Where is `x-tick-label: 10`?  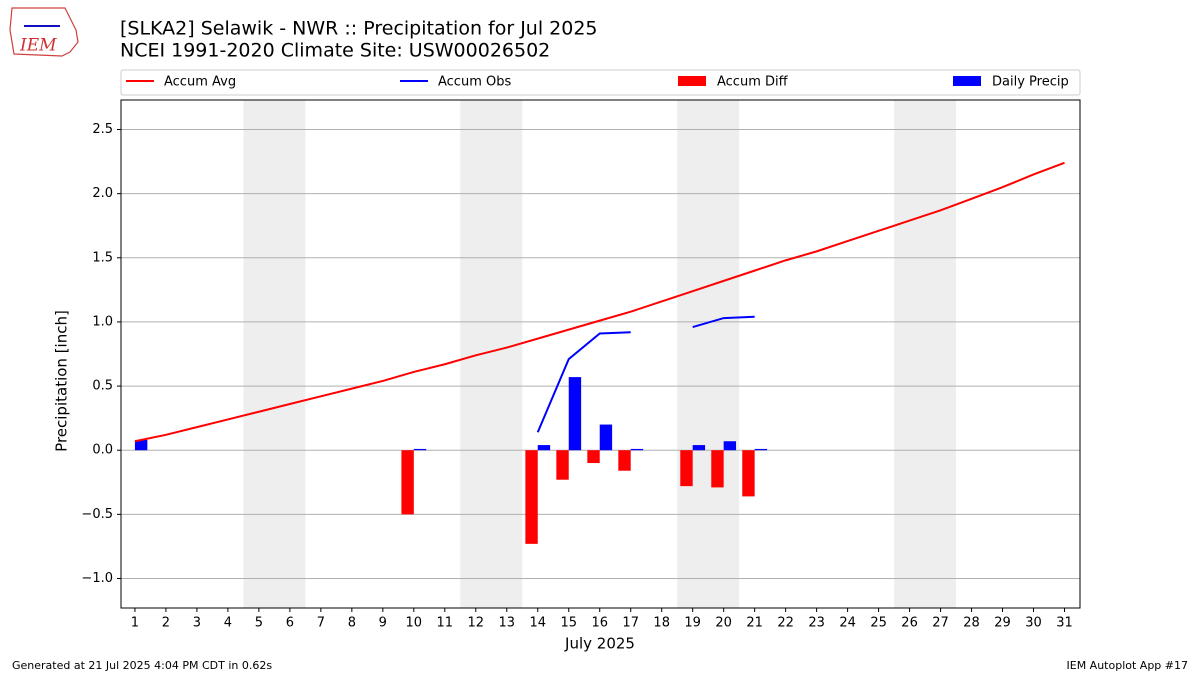
x-tick-label: 10 is located at coordinates (414, 623).